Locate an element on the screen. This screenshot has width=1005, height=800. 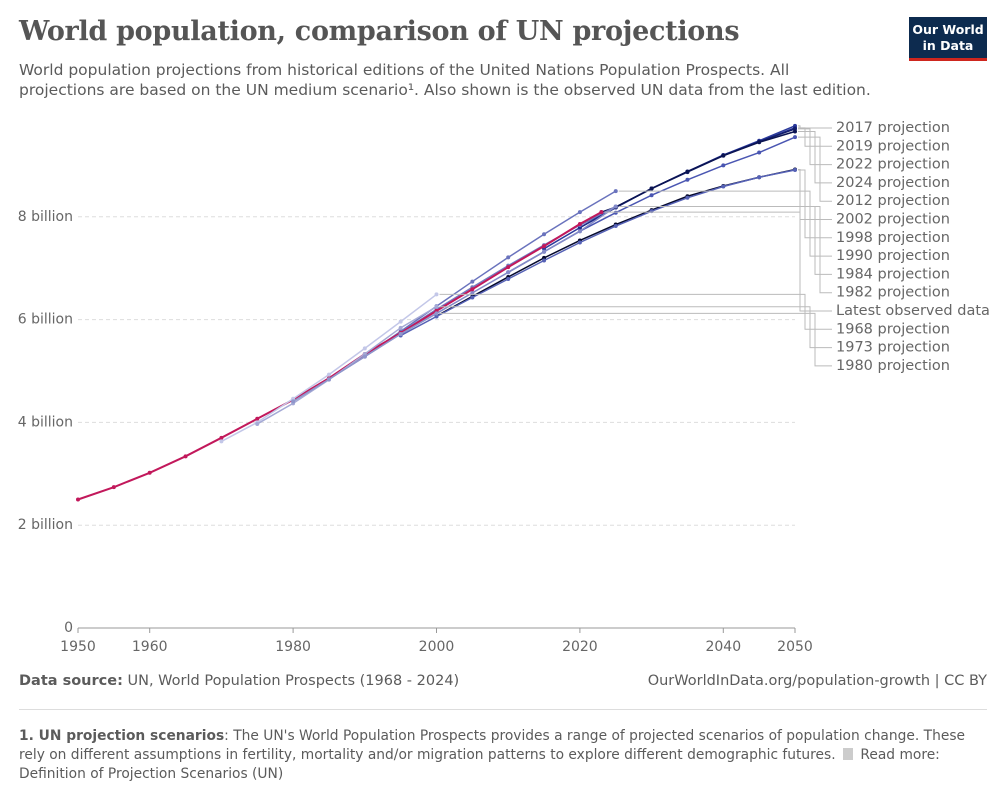
legend-label: 2012 projection is located at coordinates (893, 201).